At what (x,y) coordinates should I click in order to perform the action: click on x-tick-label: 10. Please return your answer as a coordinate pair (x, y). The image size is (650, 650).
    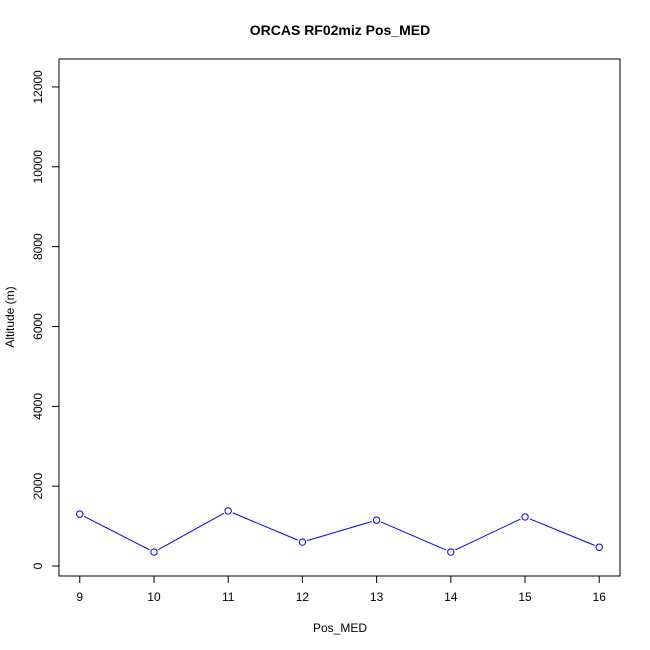
    Looking at the image, I should click on (154, 597).